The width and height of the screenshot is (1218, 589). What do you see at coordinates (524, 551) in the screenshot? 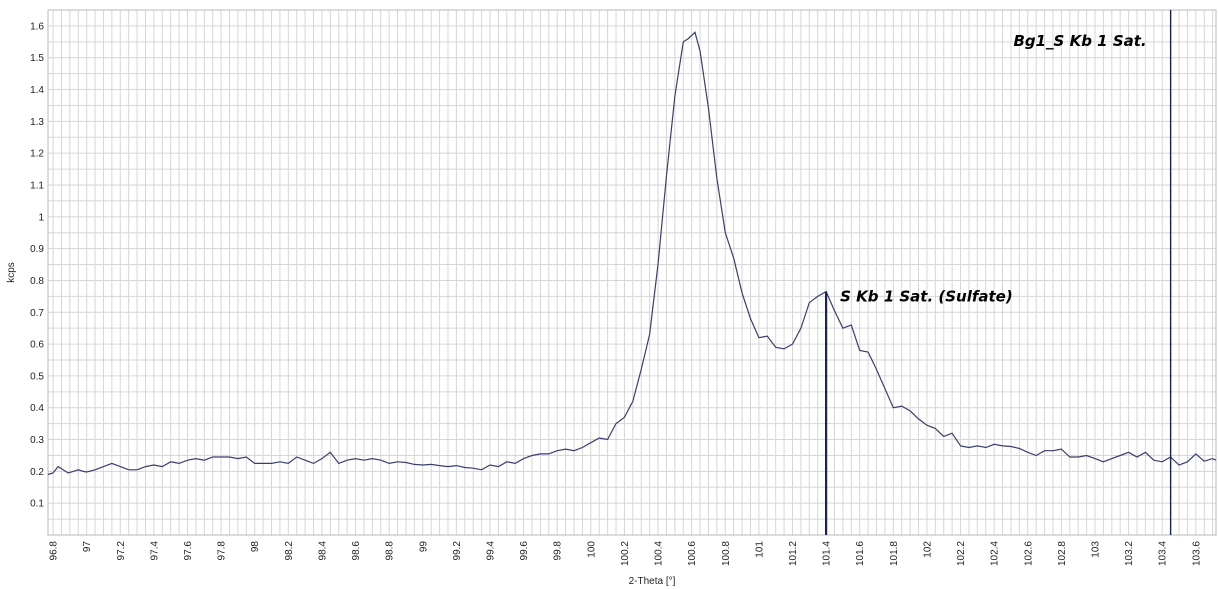
I see `x-tick-label: 99.6` at bounding box center [524, 551].